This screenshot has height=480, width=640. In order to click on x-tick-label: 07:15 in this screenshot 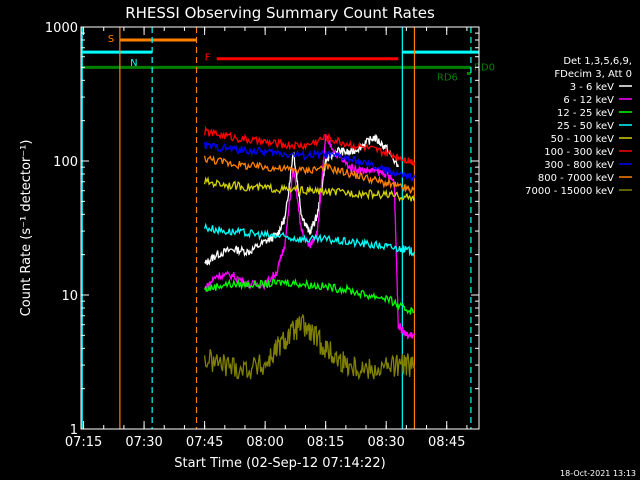, I will do `click(83, 442)`.